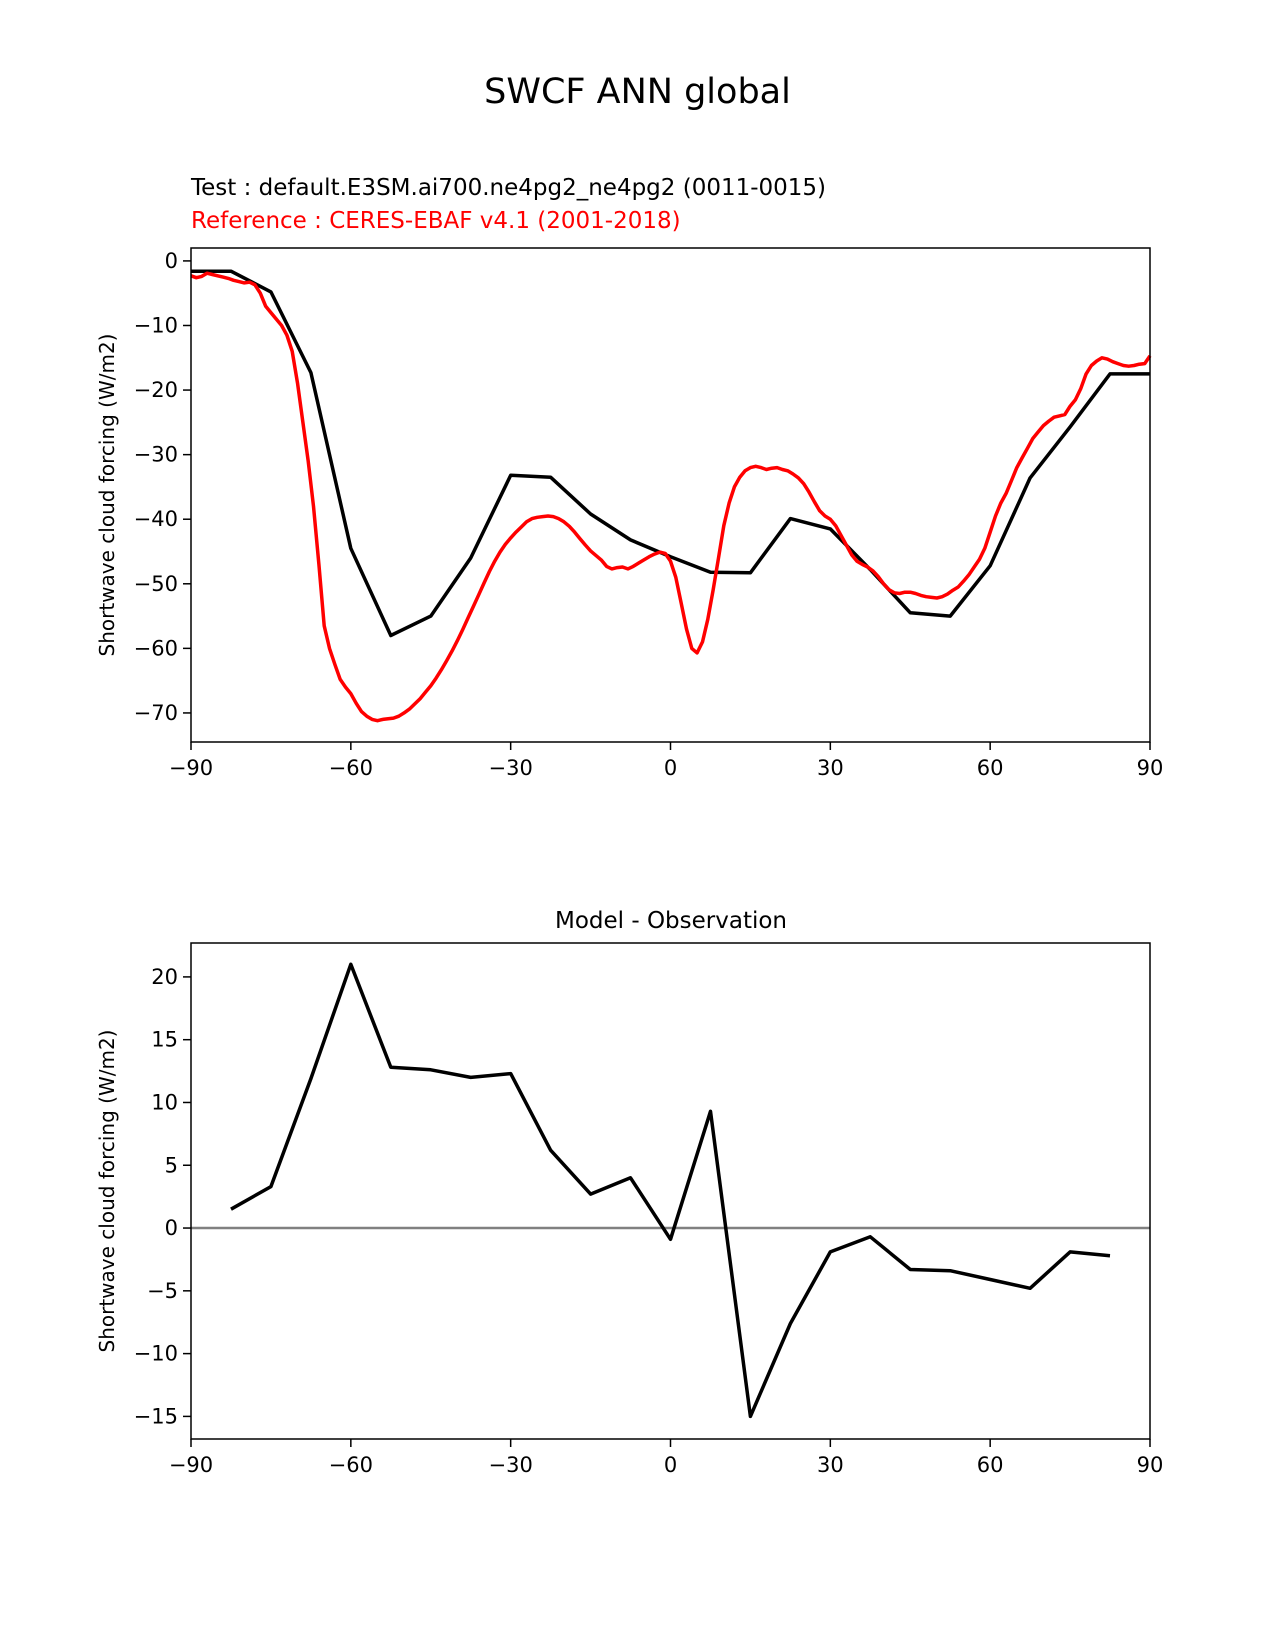 Image resolution: width=1275 pixels, height=1650 pixels. What do you see at coordinates (670, 1465) in the screenshot?
I see `panel2-xtick-label: 0` at bounding box center [670, 1465].